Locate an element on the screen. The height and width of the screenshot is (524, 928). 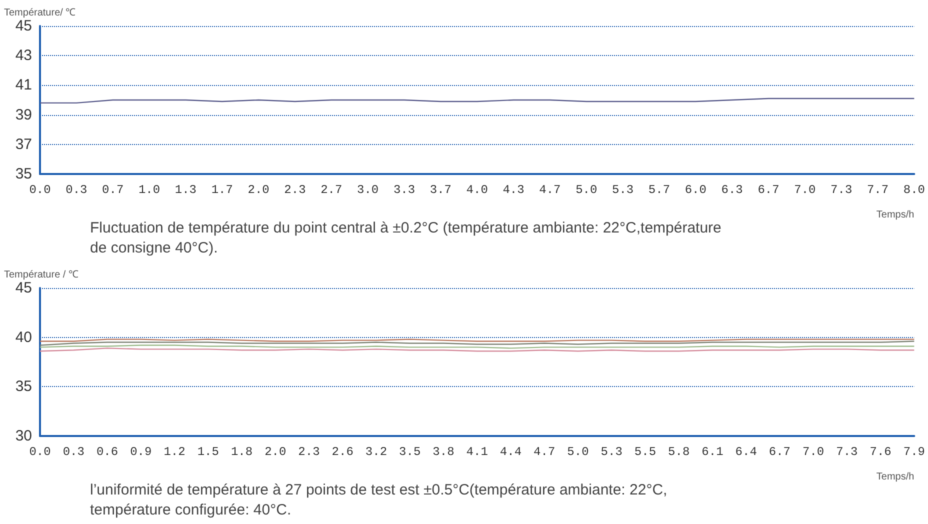
y-tick-label: 39 is located at coordinates (23, 115).